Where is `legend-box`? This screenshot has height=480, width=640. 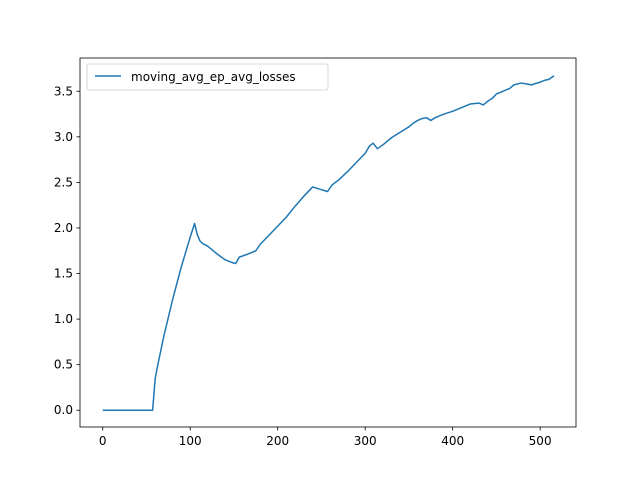
legend-box is located at coordinates (207, 77).